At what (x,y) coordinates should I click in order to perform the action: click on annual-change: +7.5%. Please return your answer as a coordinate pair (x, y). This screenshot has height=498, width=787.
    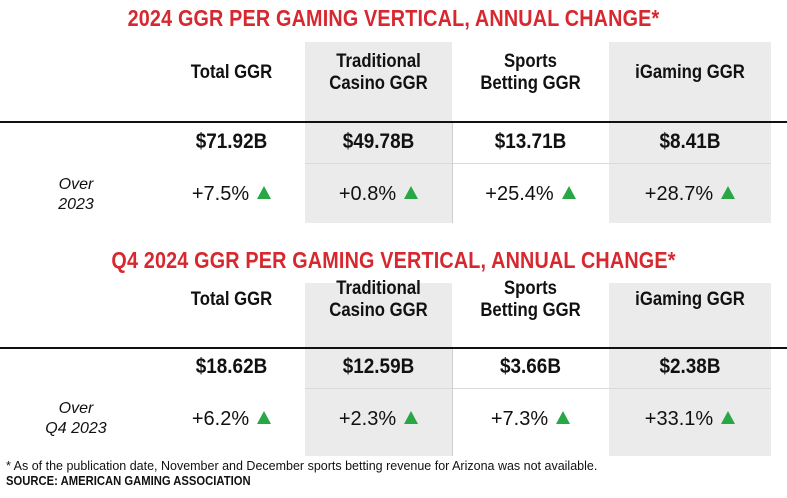
    Looking at the image, I should click on (231, 194).